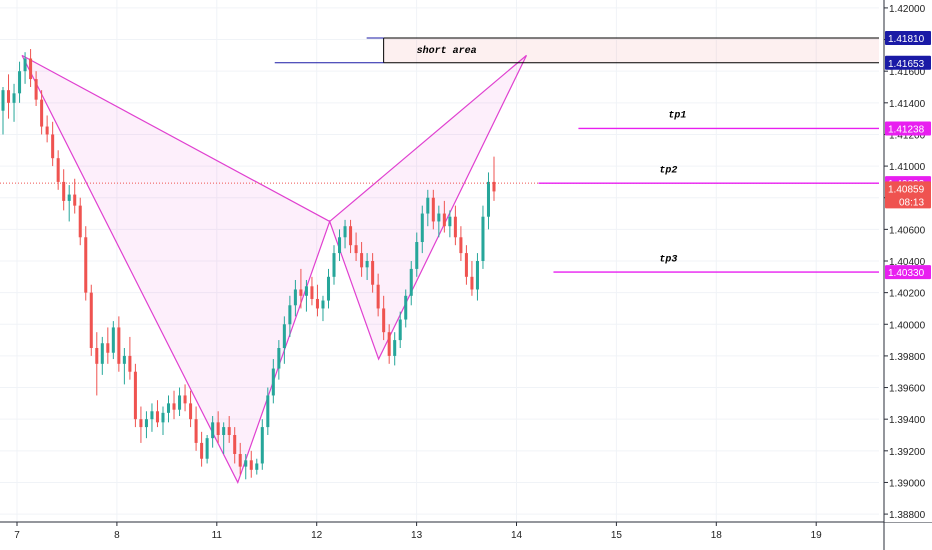 The height and width of the screenshot is (550, 932). I want to click on annotations: short area tp1 tp2 tp3, so click(552, 155).